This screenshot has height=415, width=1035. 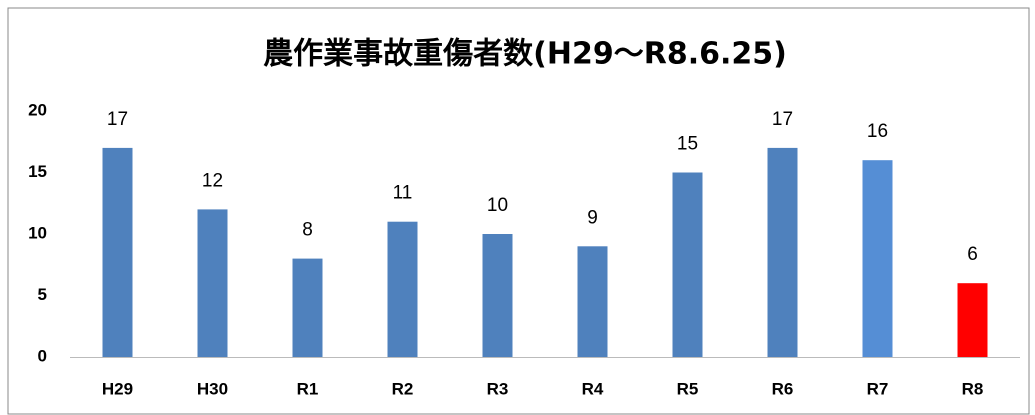 What do you see at coordinates (212, 388) in the screenshot?
I see `x-tick-label: H30` at bounding box center [212, 388].